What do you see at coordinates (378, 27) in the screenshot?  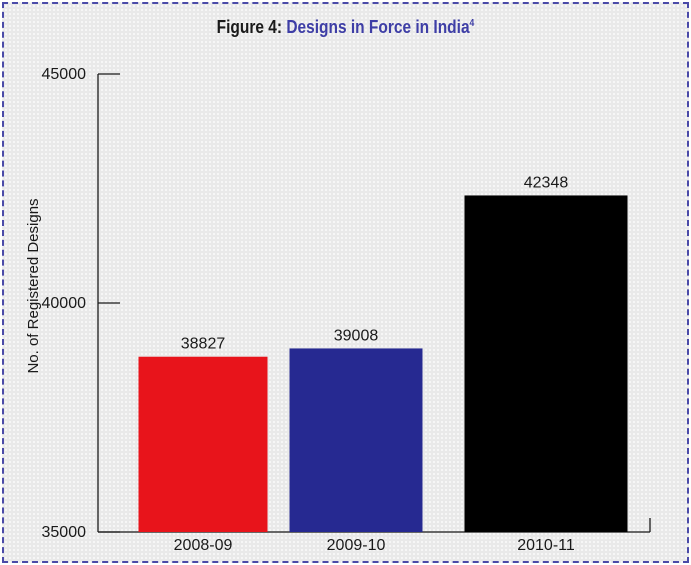 I see `chart-title-main: Designs in Force in India` at bounding box center [378, 27].